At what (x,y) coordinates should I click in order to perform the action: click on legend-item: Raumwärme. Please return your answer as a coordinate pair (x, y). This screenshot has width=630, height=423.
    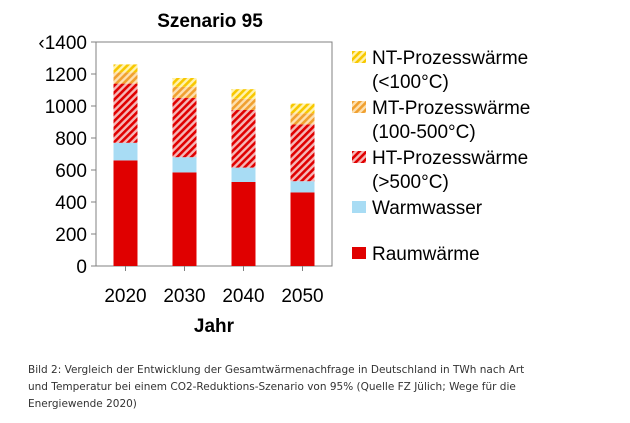
    Looking at the image, I should click on (416, 254).